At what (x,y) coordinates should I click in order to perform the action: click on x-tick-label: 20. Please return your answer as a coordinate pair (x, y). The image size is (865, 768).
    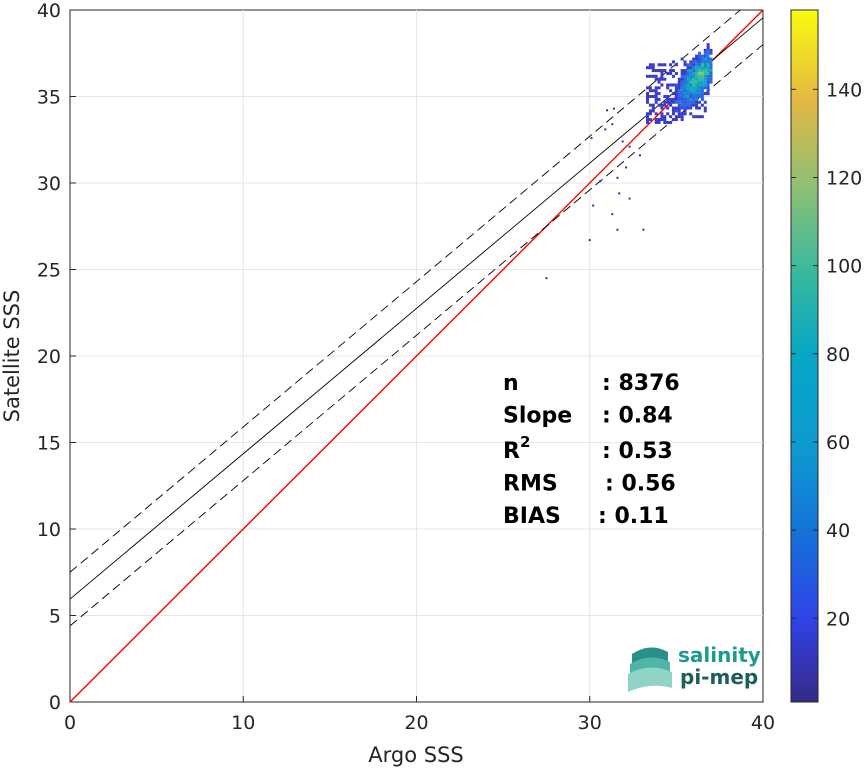
    Looking at the image, I should click on (416, 723).